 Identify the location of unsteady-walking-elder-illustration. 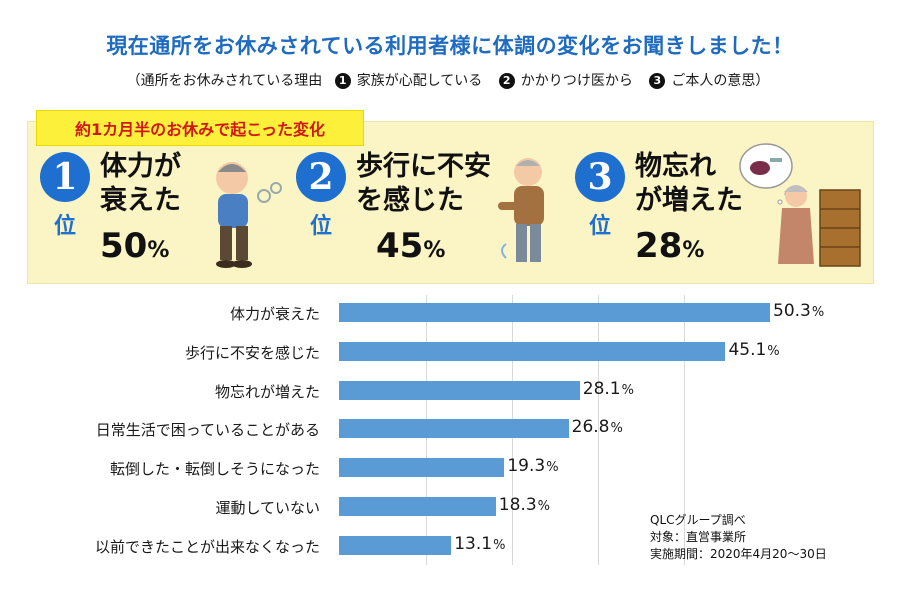
(521, 210).